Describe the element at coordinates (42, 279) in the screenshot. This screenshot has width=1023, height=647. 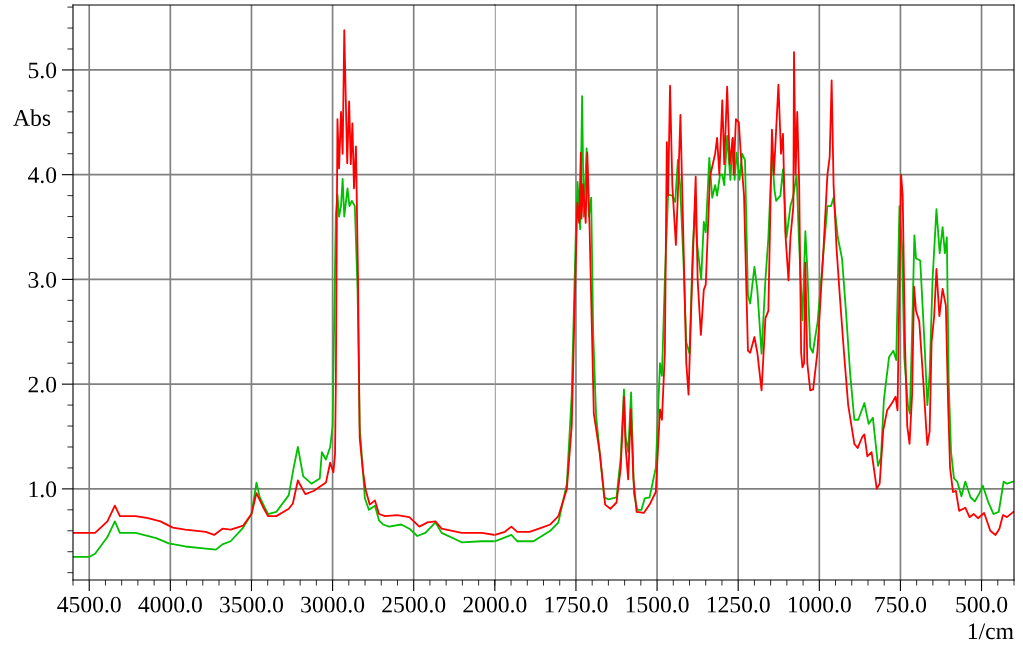
I see `y-tick-label: 3.0` at that location.